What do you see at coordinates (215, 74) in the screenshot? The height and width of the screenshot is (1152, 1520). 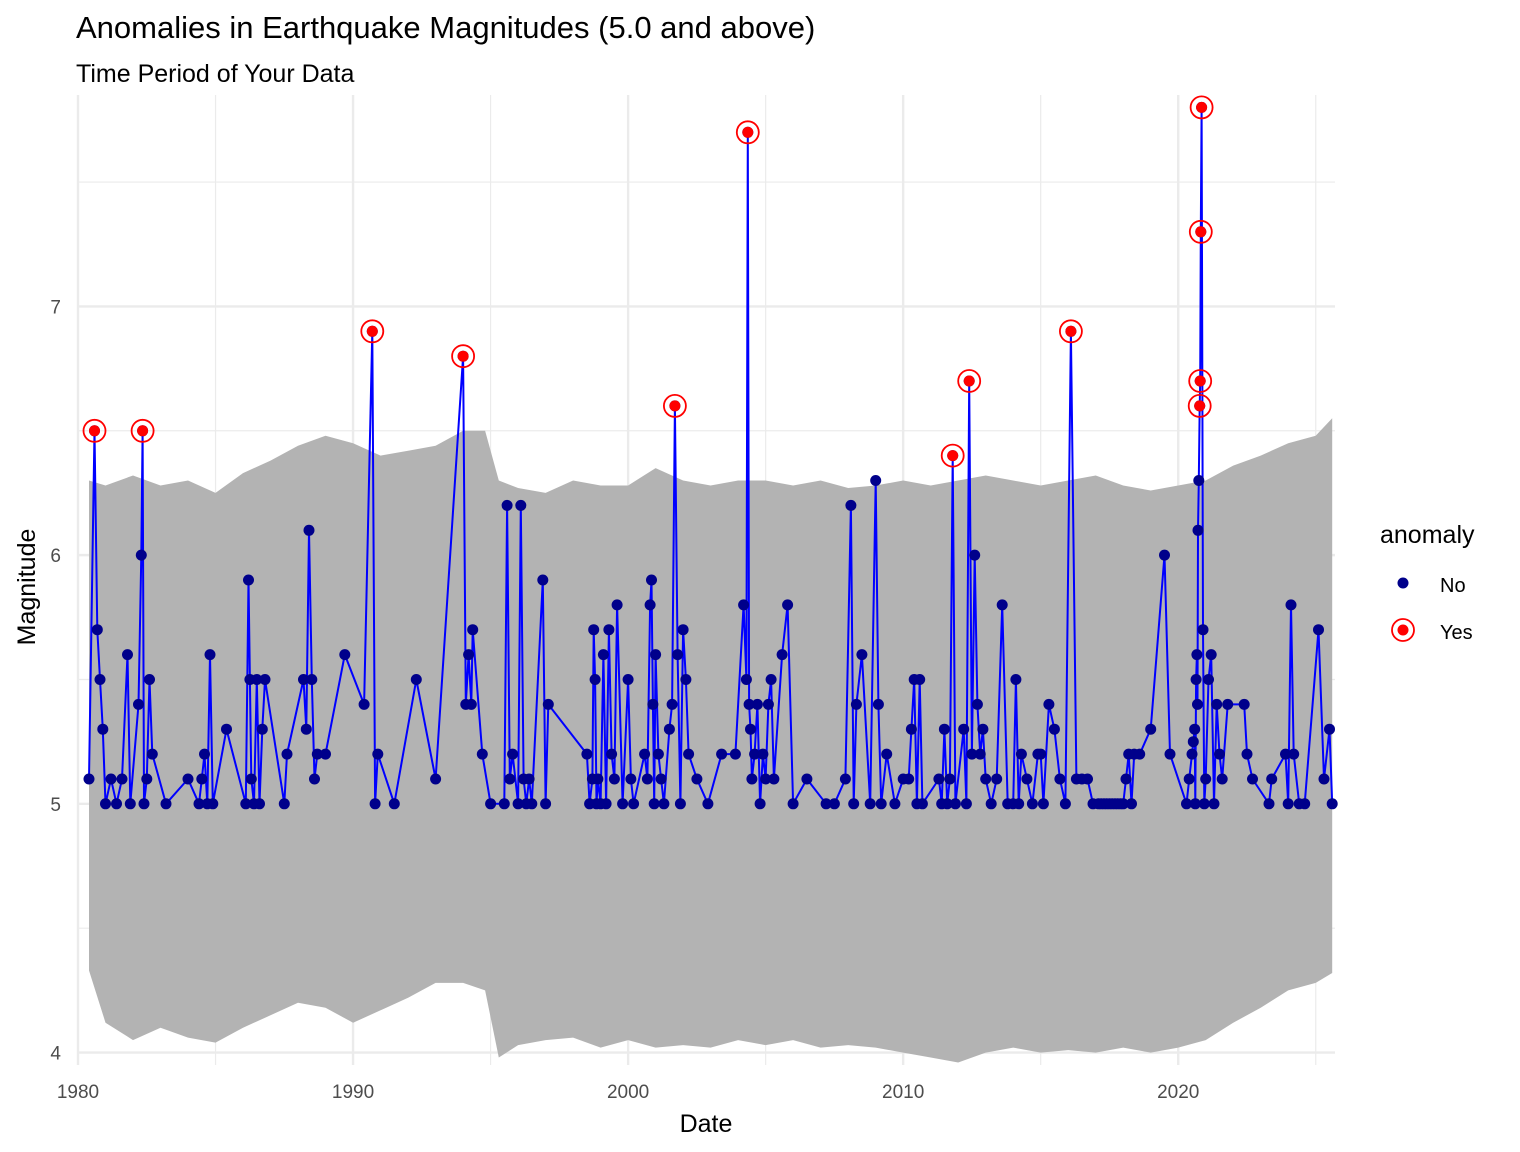 I see `chart-subtitle: Time Period of Your Data` at bounding box center [215, 74].